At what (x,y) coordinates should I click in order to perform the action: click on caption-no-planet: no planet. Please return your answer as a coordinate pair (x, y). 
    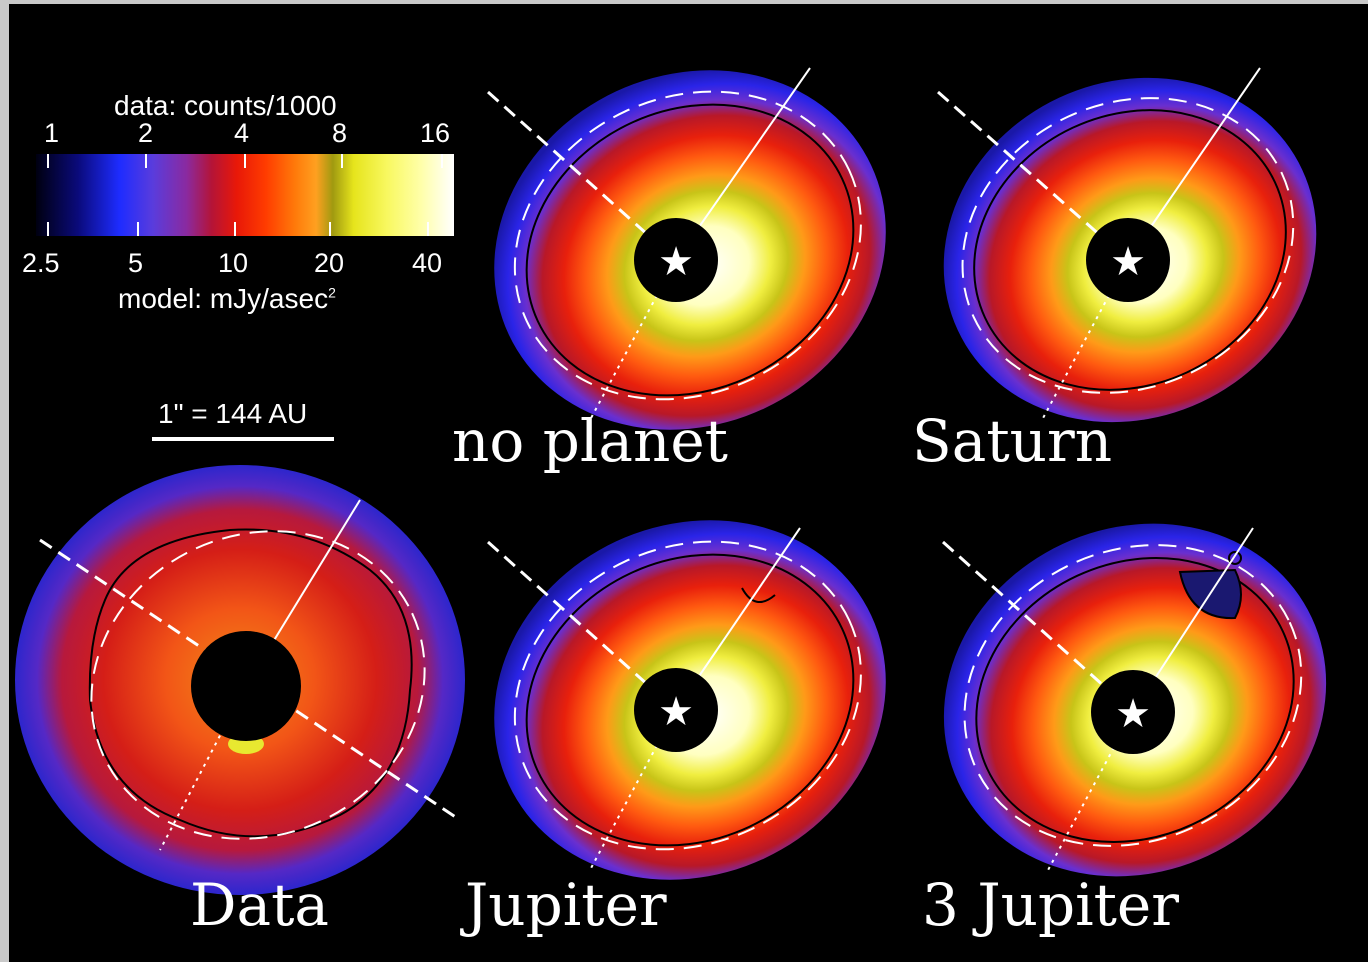
    Looking at the image, I should click on (590, 441).